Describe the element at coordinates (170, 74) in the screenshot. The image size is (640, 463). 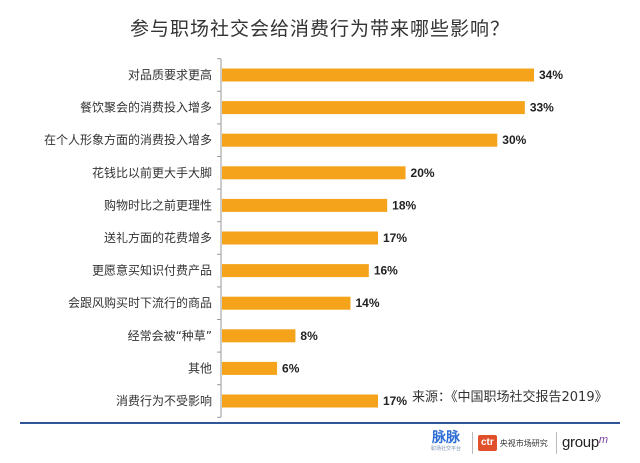
I see `category-label: 对品质要求更高` at that location.